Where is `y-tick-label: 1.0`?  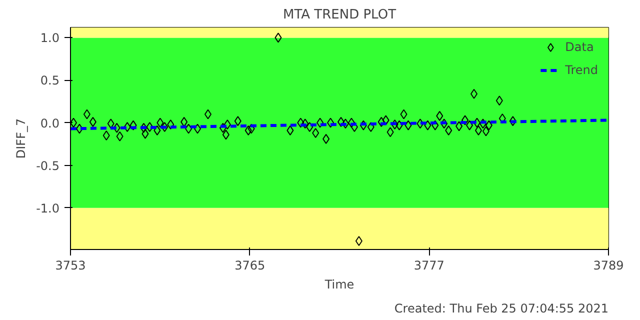 y-tick-label: 1.0 is located at coordinates (50, 38).